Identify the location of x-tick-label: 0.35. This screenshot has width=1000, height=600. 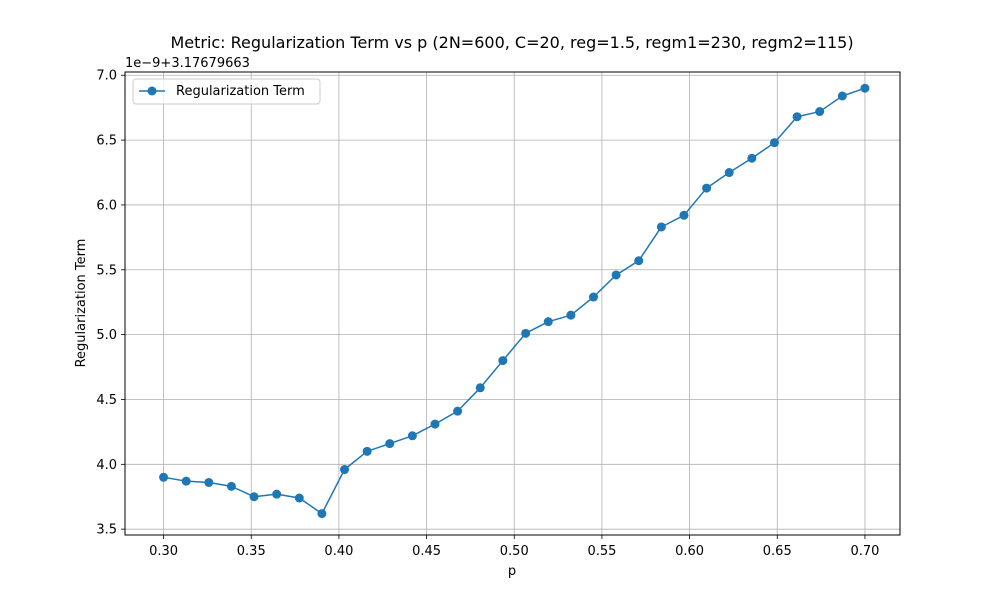
(251, 551).